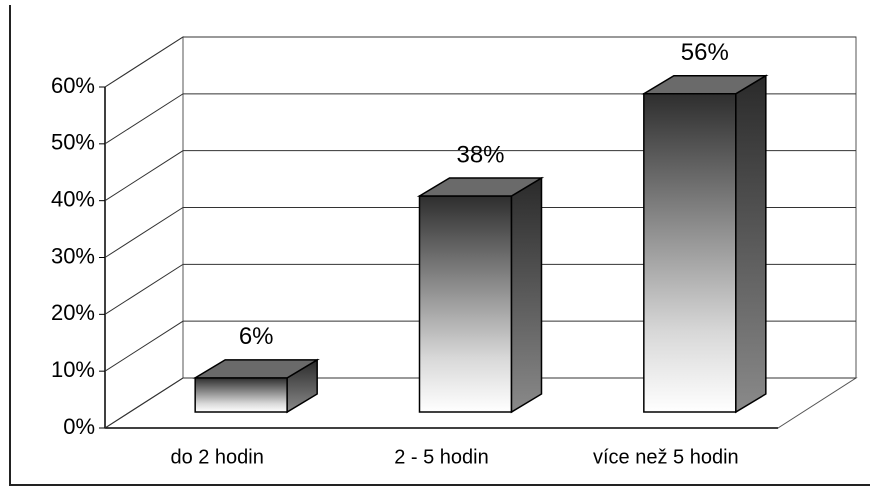 The image size is (874, 495). What do you see at coordinates (73, 142) in the screenshot?
I see `y-tick-label: 50%` at bounding box center [73, 142].